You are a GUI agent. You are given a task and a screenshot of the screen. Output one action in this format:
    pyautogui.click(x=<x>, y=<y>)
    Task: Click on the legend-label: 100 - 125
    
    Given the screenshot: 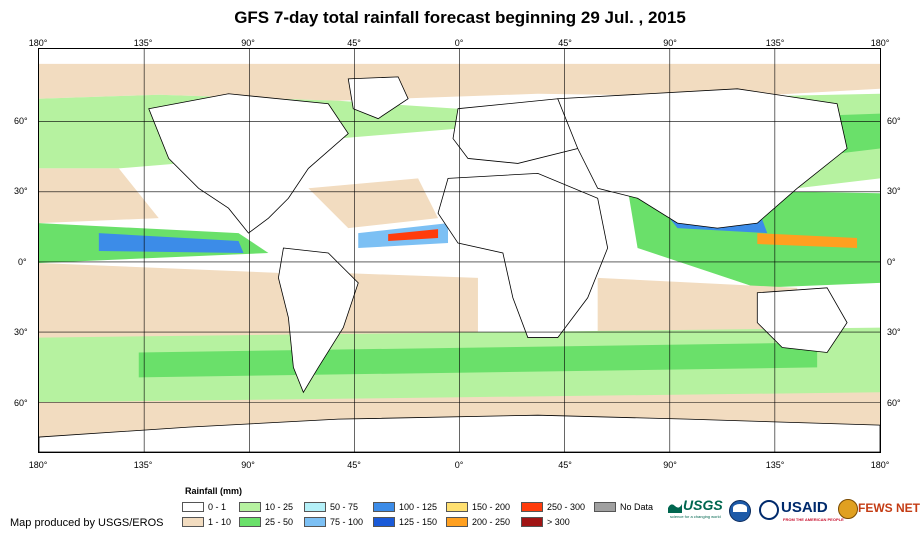 What is the action you would take?
    pyautogui.click(x=418, y=507)
    